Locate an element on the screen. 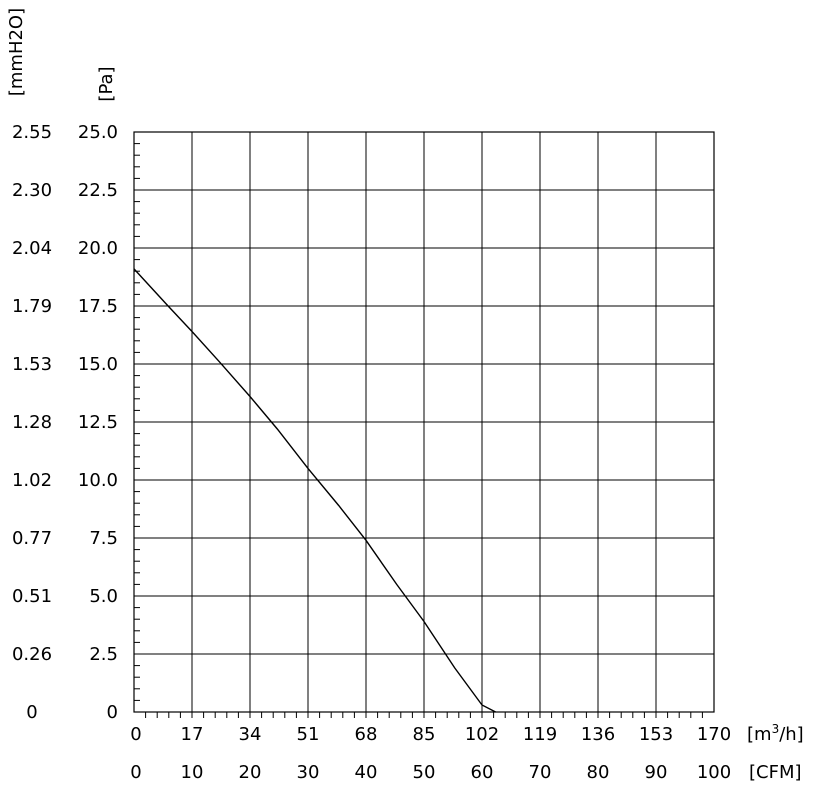 The image size is (817, 790). y-tick-label-mmh2o: 1.02 is located at coordinates (32, 480).